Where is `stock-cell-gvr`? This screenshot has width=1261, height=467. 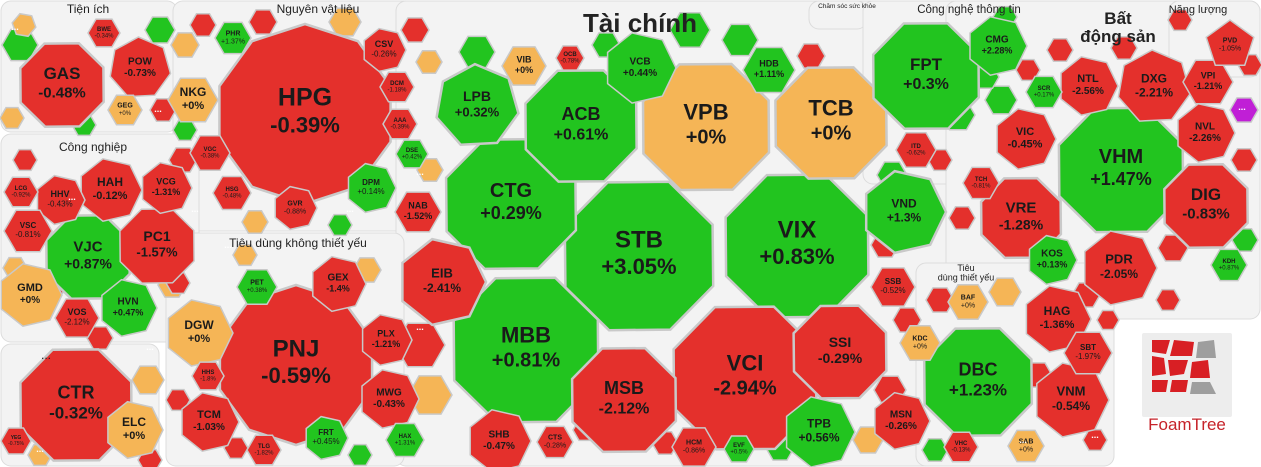
stock-cell-gvr is located at coordinates (296, 208).